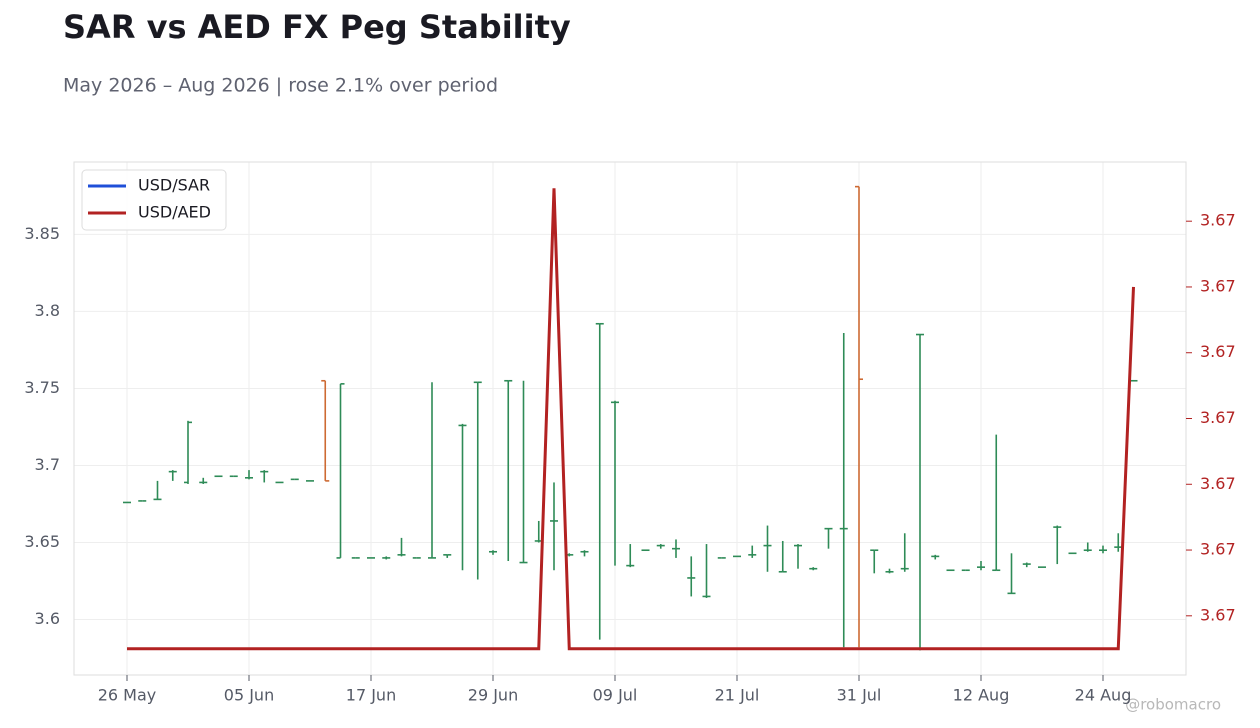 Image resolution: width=1260 pixels, height=728 pixels. I want to click on watermark: @robomacro, so click(1173, 705).